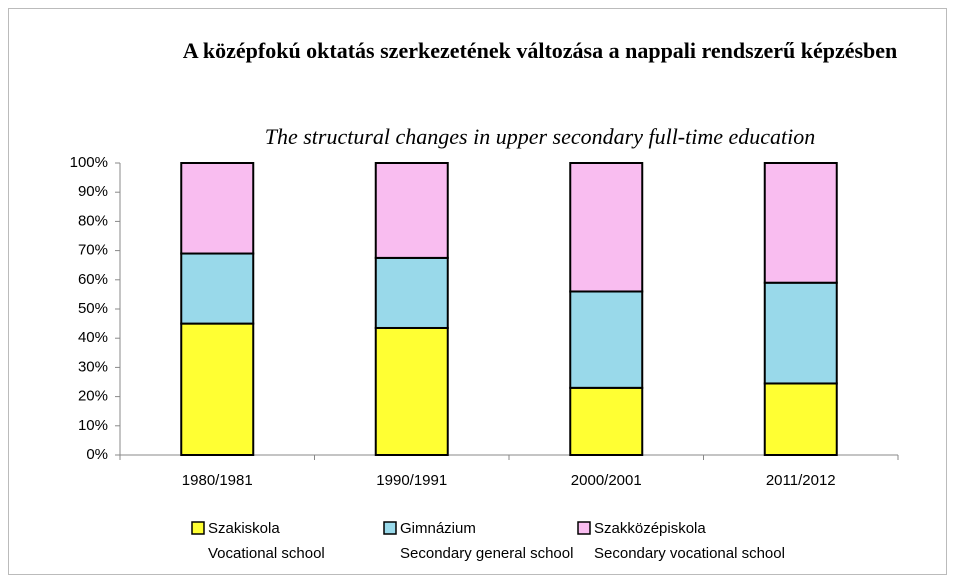  What do you see at coordinates (266, 553) in the screenshot?
I see `legend-label-en: Vocational school` at bounding box center [266, 553].